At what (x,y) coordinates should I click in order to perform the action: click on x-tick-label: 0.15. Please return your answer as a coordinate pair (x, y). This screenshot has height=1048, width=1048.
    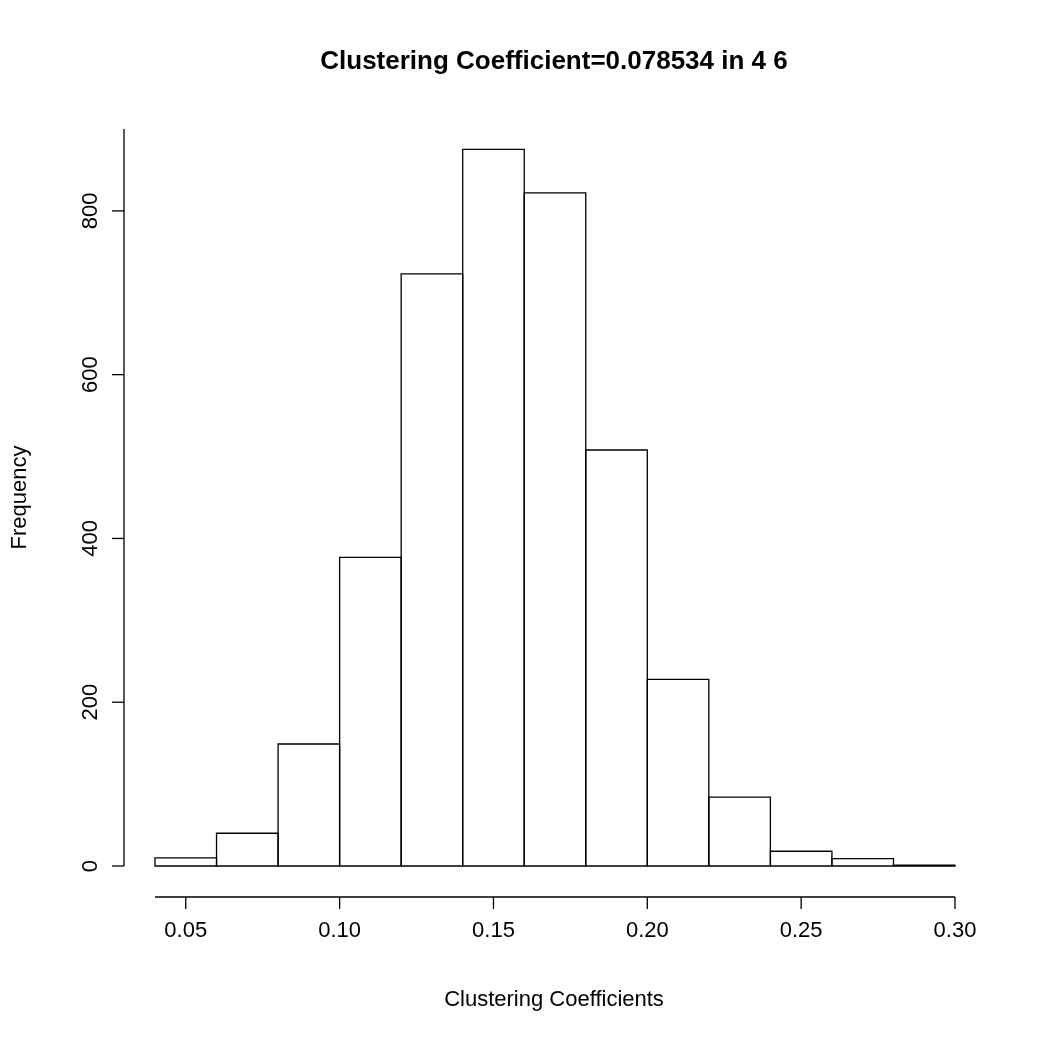
    Looking at the image, I should click on (493, 930).